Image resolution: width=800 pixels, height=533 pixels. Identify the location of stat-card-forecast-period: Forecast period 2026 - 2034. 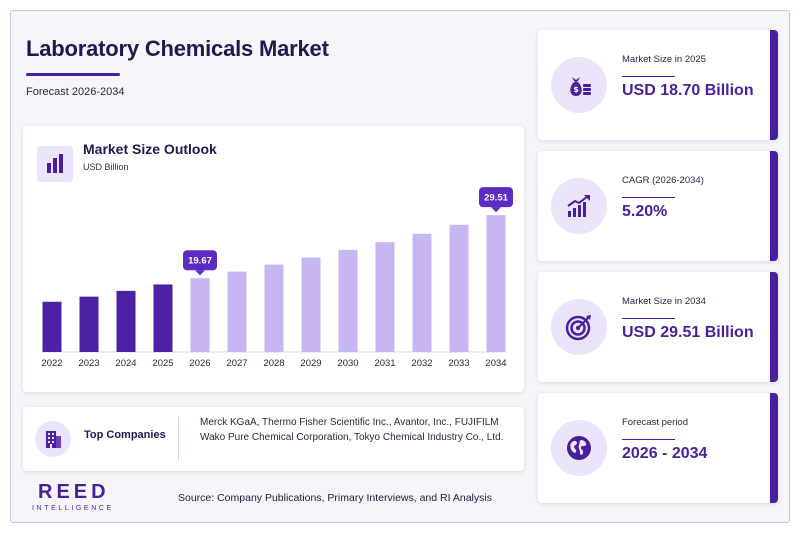
(658, 448).